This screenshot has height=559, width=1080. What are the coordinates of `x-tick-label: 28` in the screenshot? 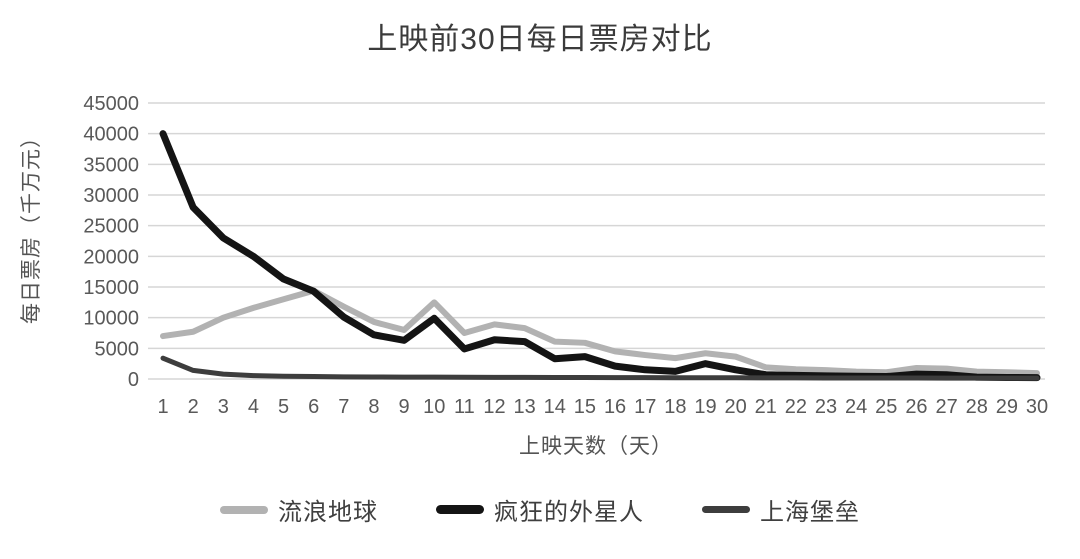 It's located at (977, 407).